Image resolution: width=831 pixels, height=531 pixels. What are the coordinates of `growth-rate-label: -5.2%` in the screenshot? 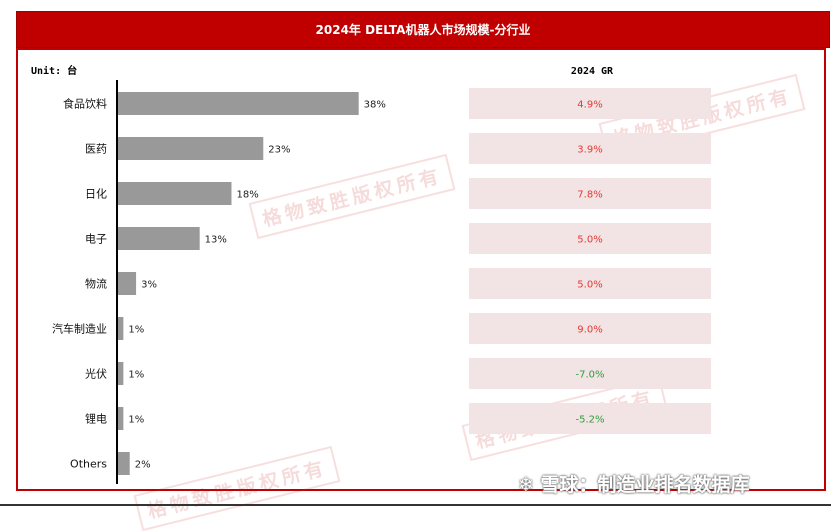 It's located at (589, 420).